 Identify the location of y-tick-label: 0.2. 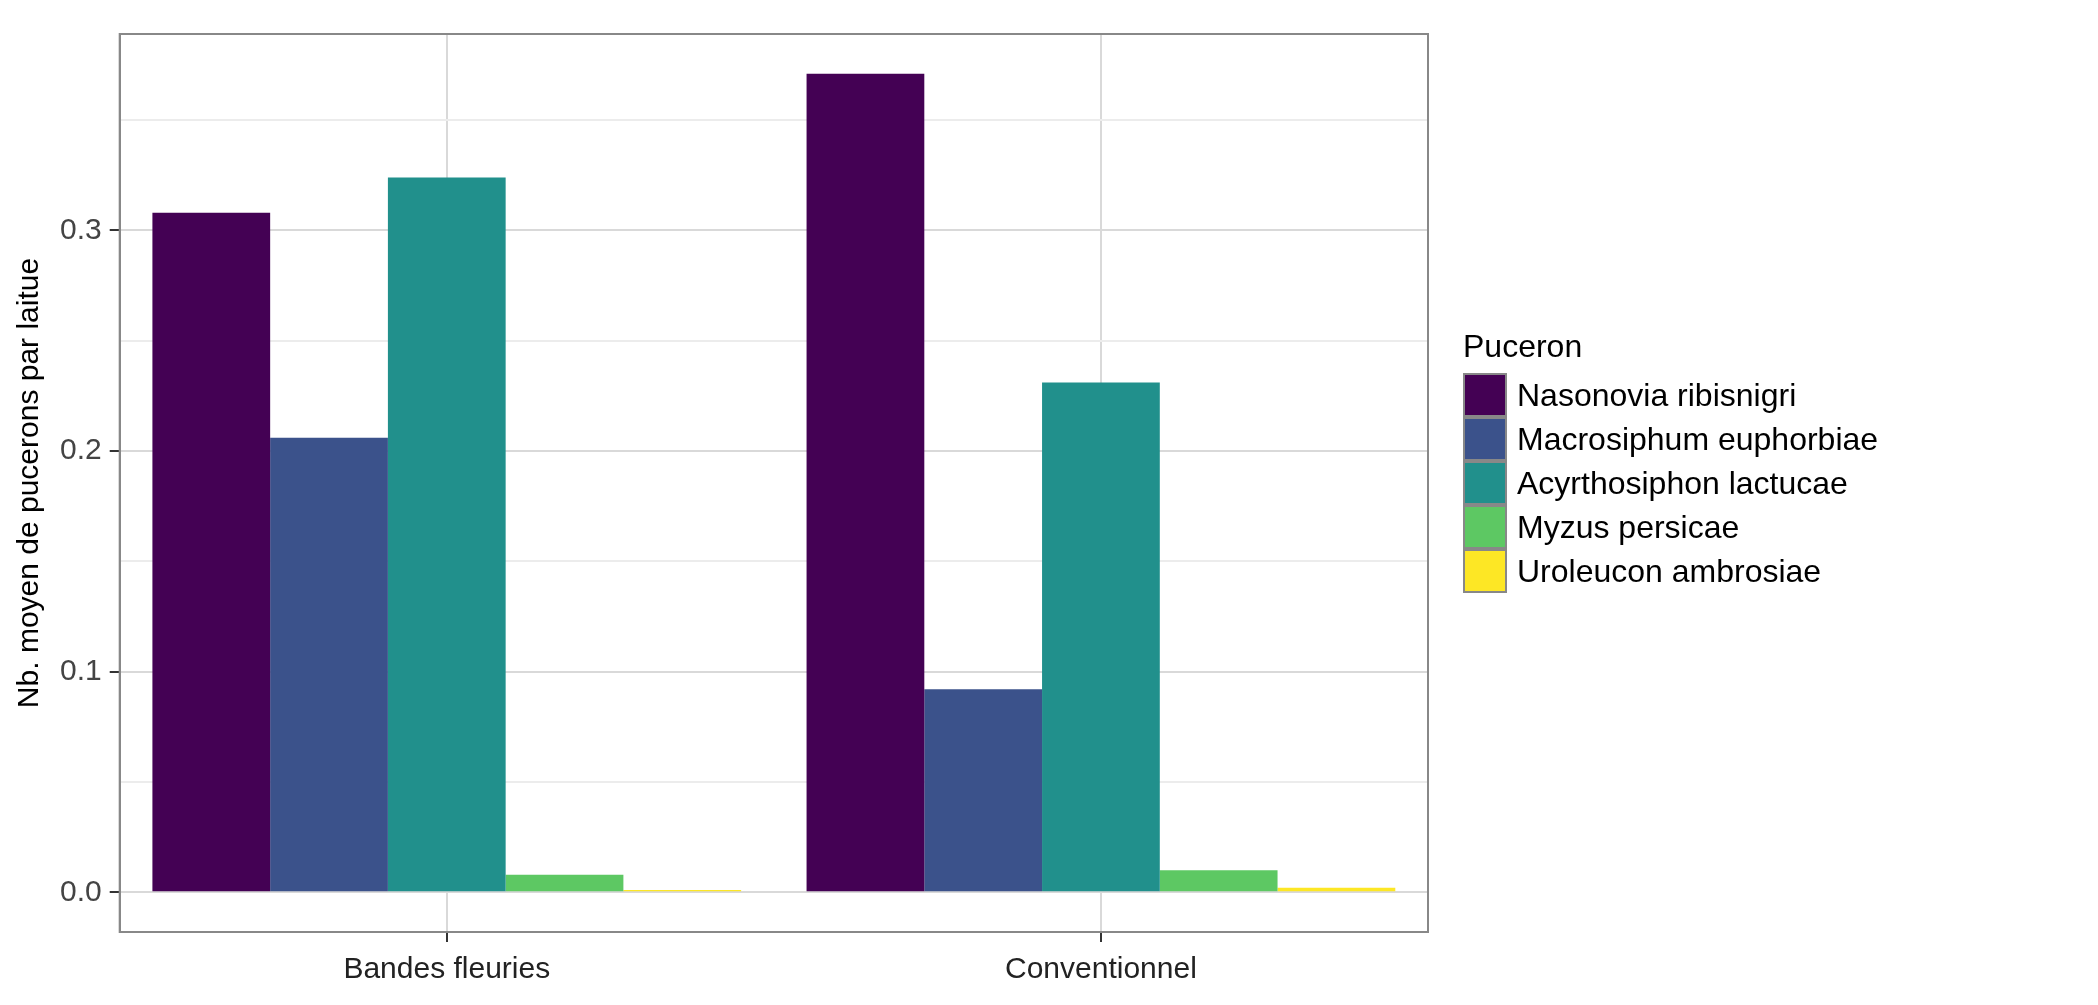
(80, 449).